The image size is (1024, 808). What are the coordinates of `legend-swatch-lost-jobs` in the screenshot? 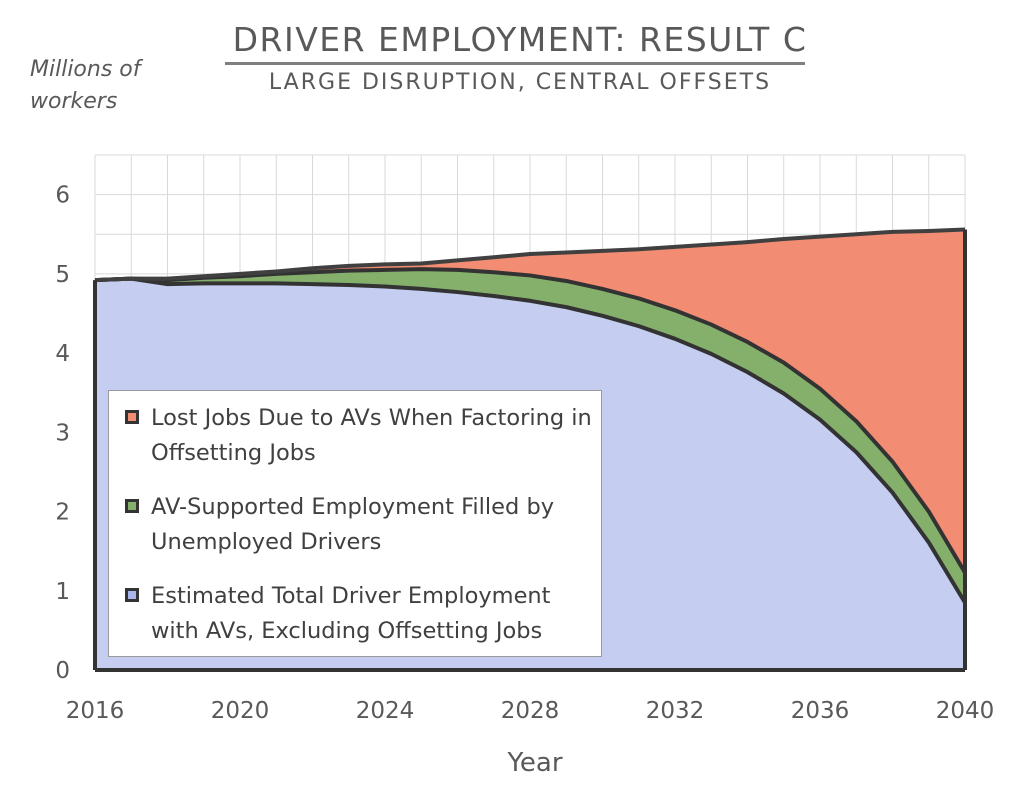 It's located at (132, 417).